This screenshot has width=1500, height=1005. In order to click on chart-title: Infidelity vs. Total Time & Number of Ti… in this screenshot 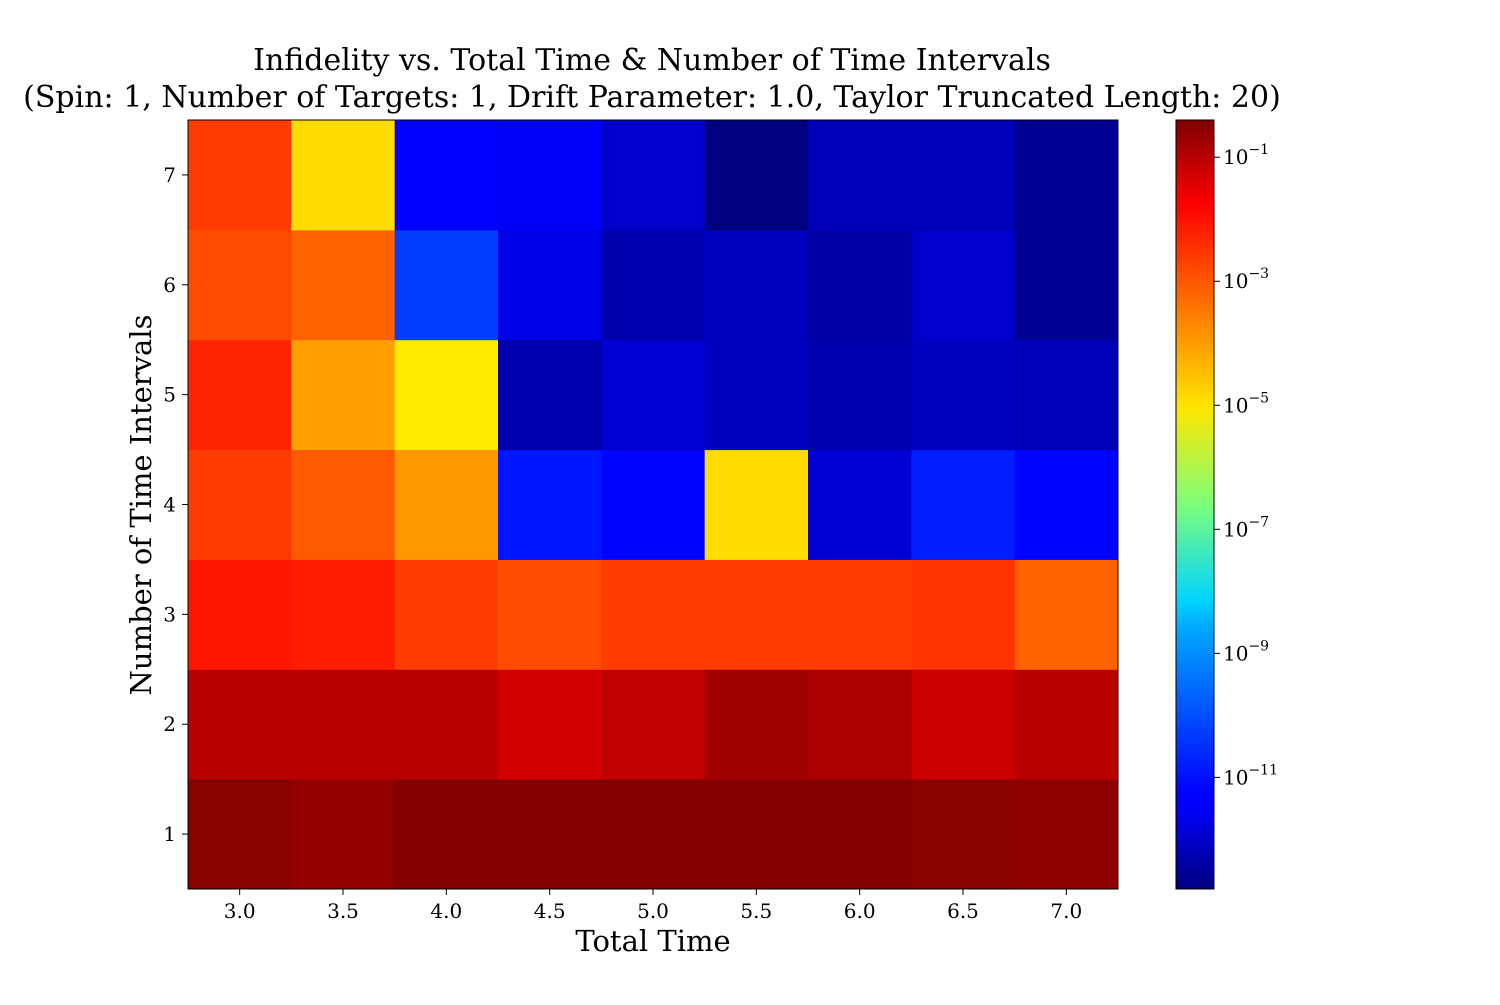, I will do `click(652, 60)`.